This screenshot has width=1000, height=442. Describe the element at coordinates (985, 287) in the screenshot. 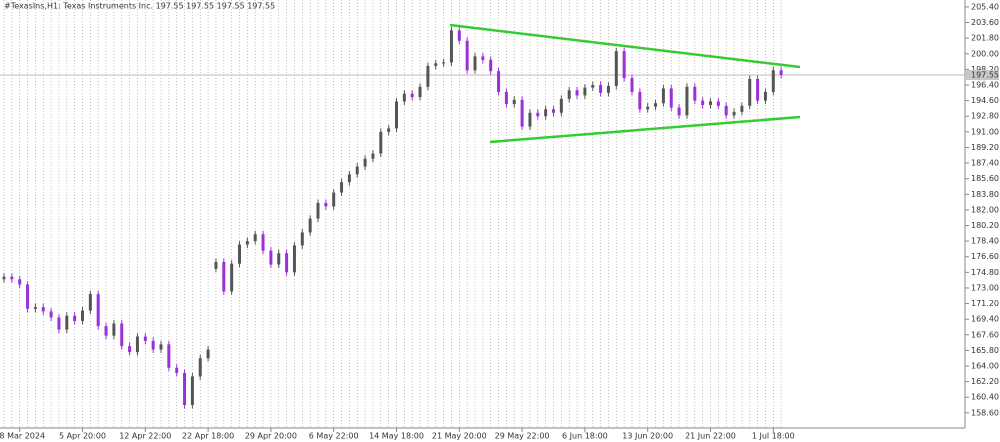

I see `y-tick-label: 173.00` at that location.